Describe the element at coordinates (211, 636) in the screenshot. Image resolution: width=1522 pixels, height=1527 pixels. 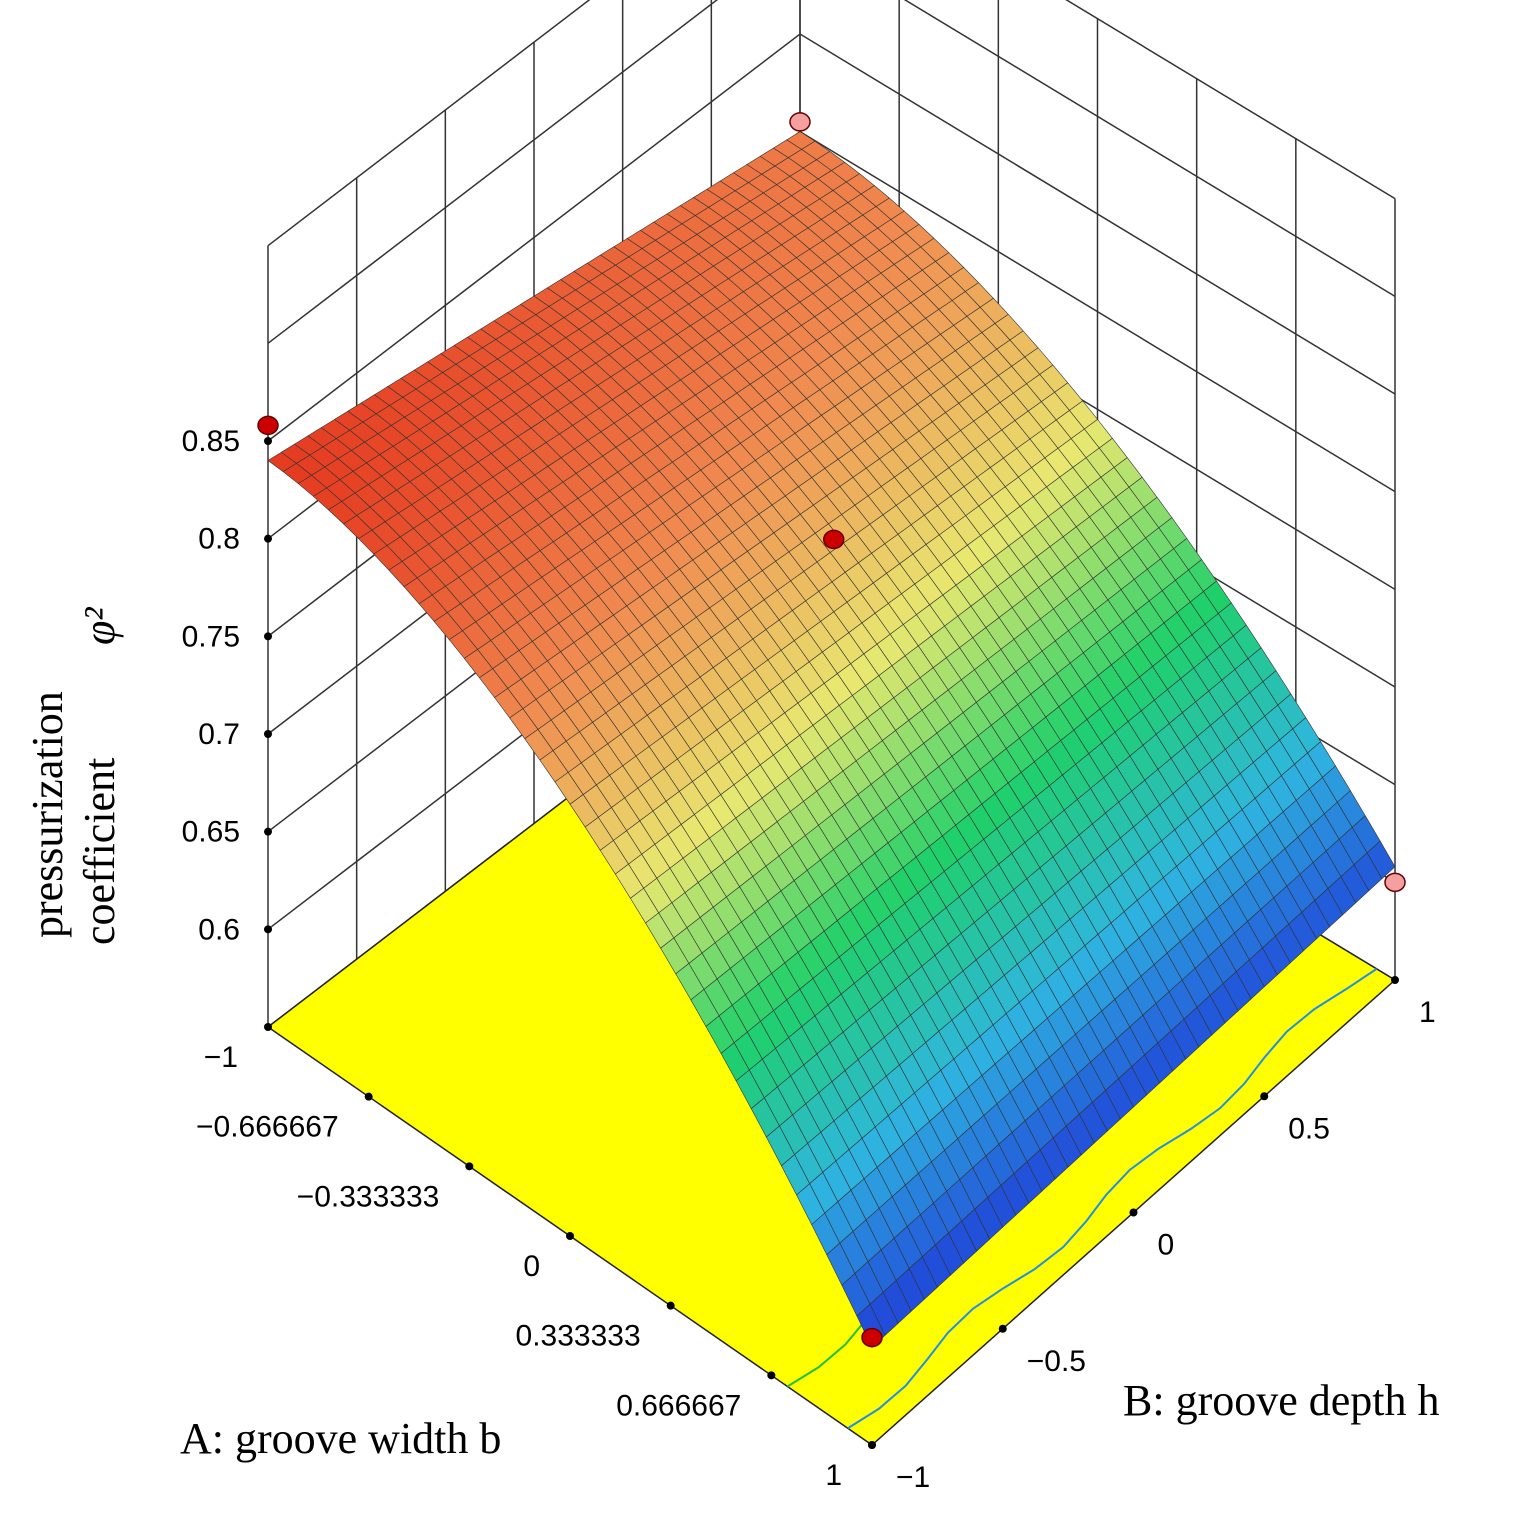
I see `z-tick-label: 0.75` at that location.